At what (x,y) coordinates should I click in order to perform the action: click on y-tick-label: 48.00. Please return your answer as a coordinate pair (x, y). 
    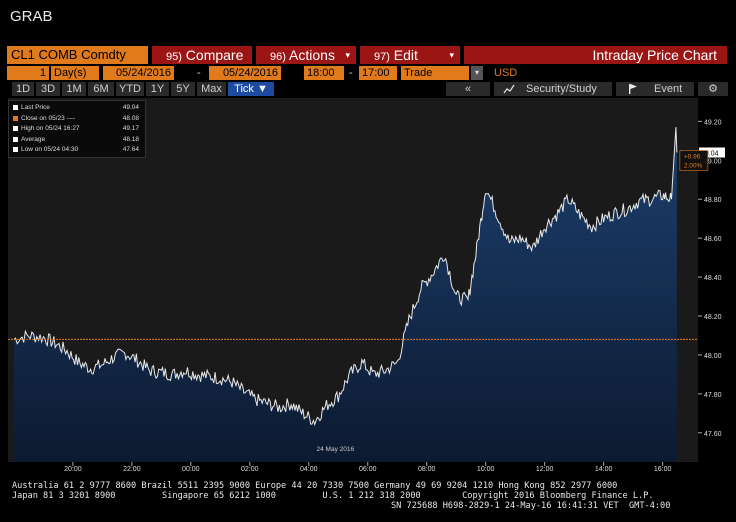
    Looking at the image, I should click on (713, 356).